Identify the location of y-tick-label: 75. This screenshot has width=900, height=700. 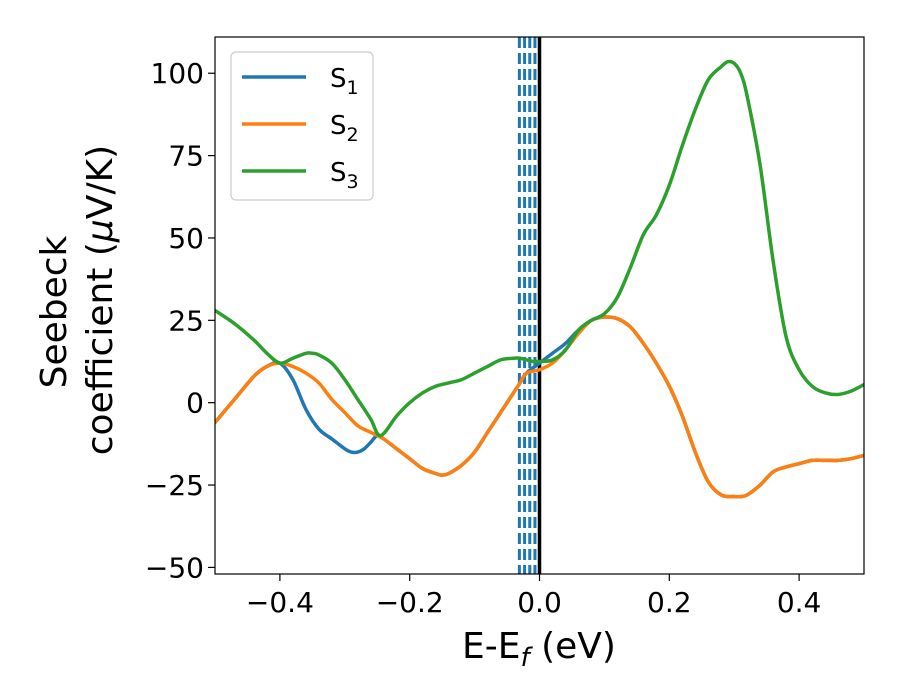
(186, 156).